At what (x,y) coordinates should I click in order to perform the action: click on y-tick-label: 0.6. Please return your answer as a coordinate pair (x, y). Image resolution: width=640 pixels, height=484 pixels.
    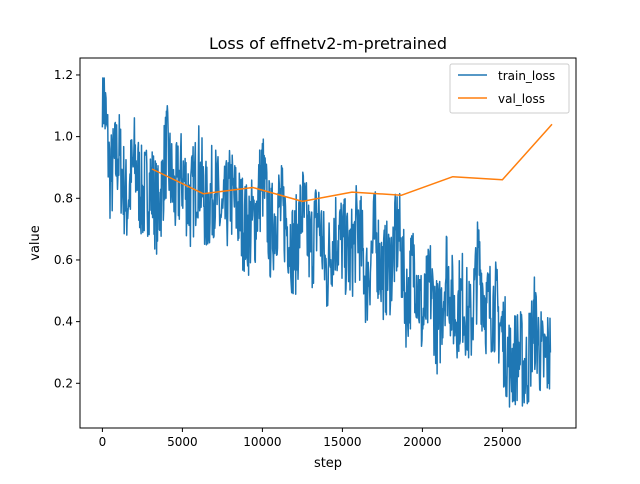
    Looking at the image, I should click on (63, 260).